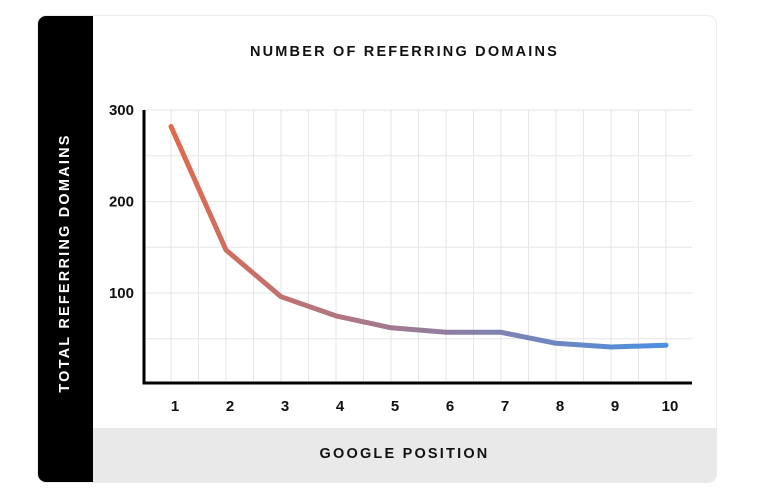 This screenshot has width=759, height=498. I want to click on x-tick-label: 5, so click(395, 406).